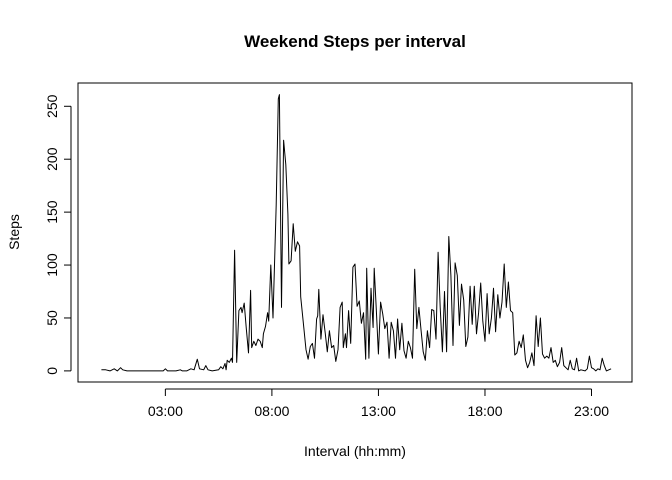  I want to click on y-tick-label: 50, so click(52, 318).